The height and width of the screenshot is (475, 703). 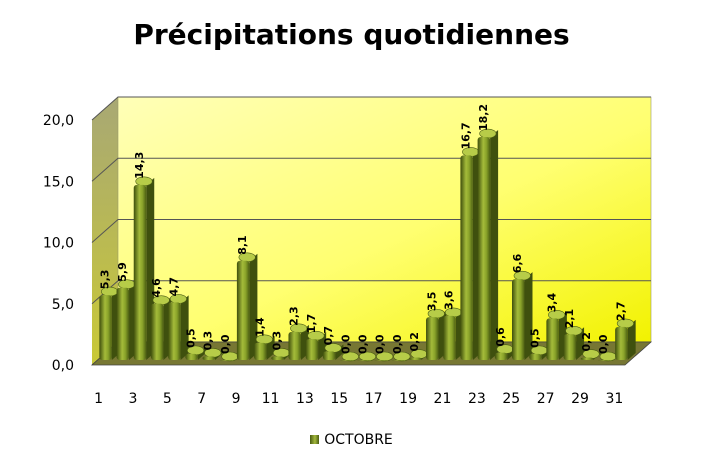 I want to click on x-tick-label: 27, so click(x=546, y=399).